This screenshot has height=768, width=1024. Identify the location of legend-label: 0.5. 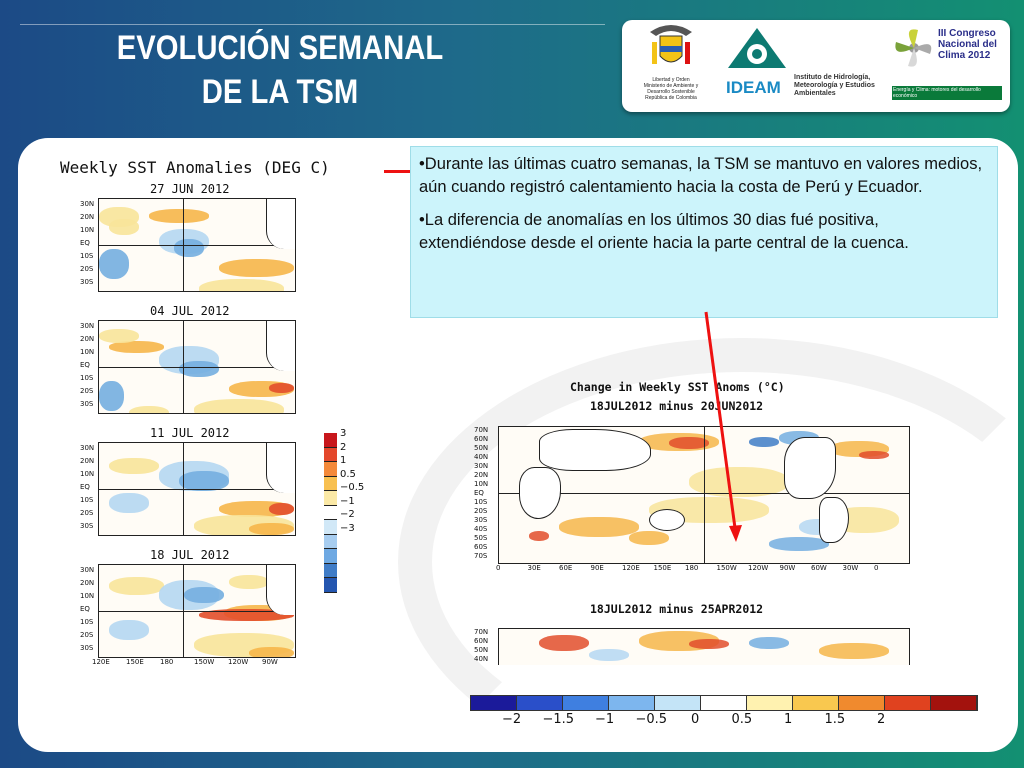
(348, 474).